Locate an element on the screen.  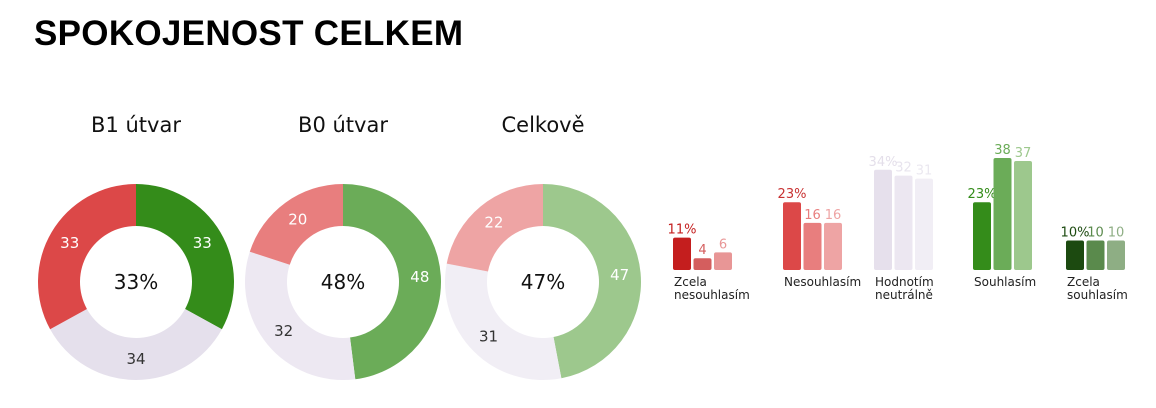
donut-center-label: 47% is located at coordinates (543, 282).